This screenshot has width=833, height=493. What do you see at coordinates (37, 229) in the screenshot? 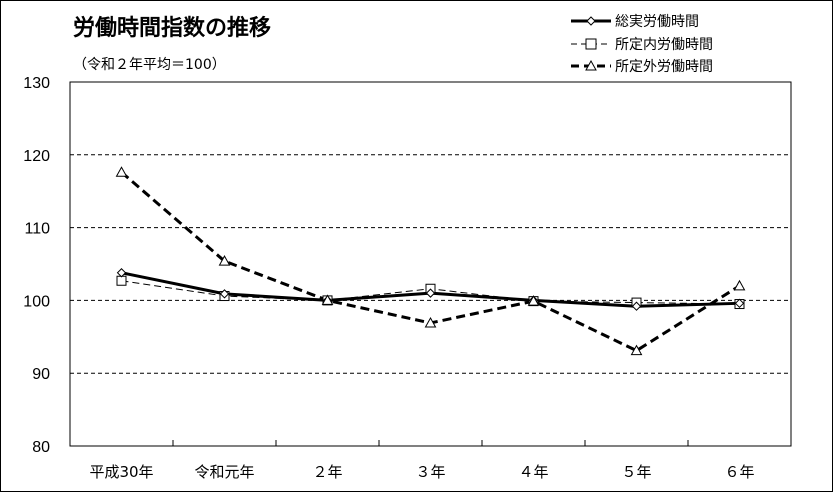
I see `y-tick-label: 110` at bounding box center [37, 229].